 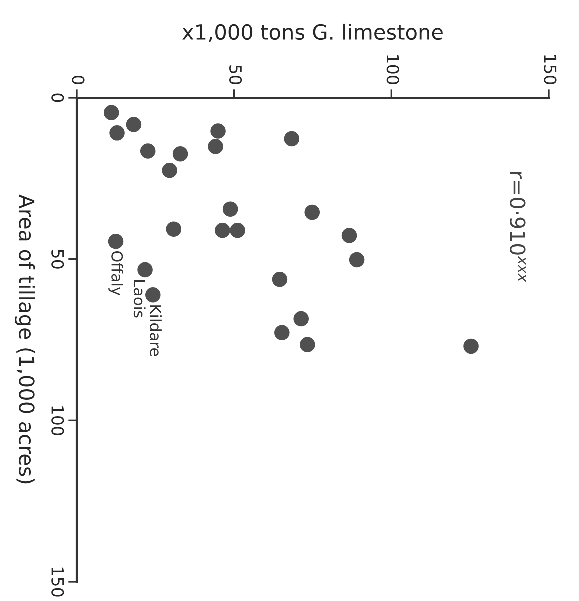 I want to click on x-tick-label: 150, so click(x=550, y=70).